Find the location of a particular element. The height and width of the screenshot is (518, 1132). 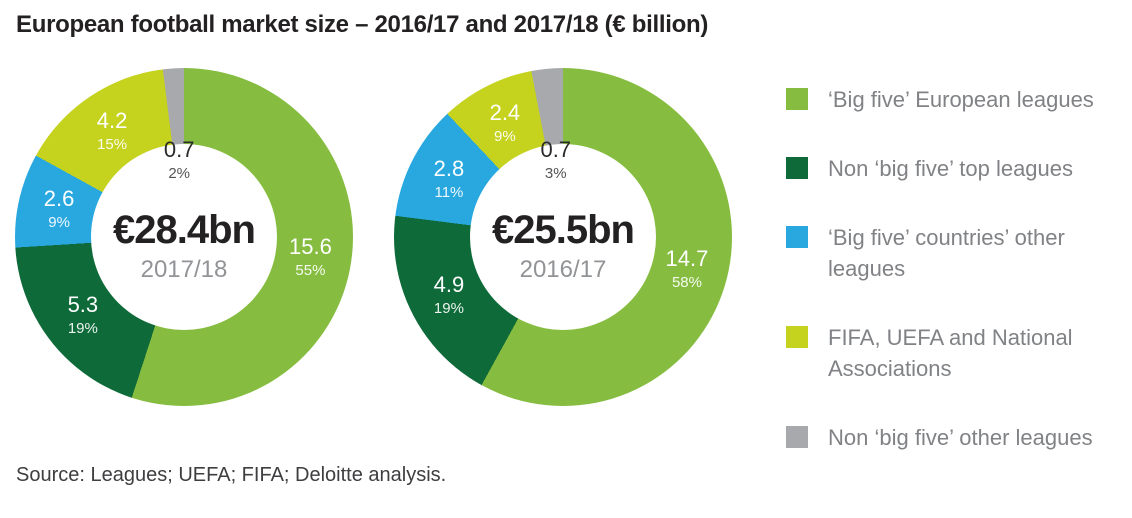

legend-item: ‘Big five’ countries’ other leagues is located at coordinates (958, 253).